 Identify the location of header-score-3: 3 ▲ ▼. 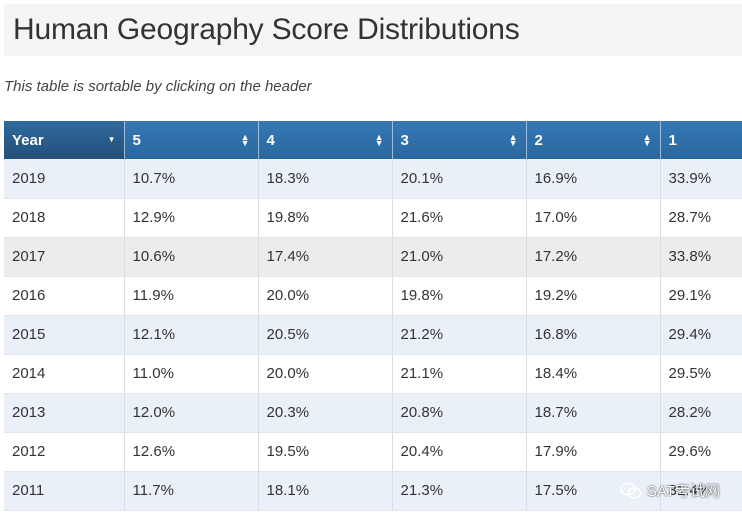
(459, 140).